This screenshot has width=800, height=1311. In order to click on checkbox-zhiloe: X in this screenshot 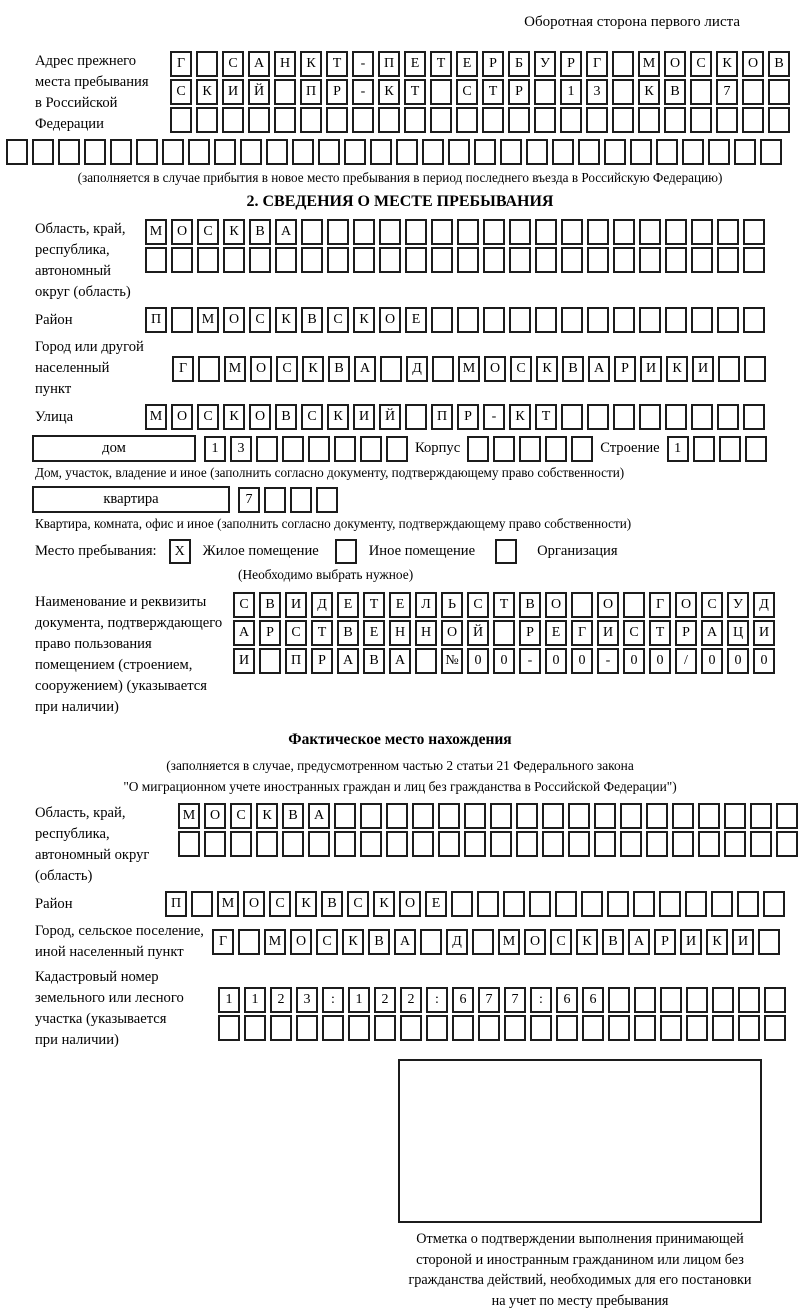, I will do `click(180, 551)`.